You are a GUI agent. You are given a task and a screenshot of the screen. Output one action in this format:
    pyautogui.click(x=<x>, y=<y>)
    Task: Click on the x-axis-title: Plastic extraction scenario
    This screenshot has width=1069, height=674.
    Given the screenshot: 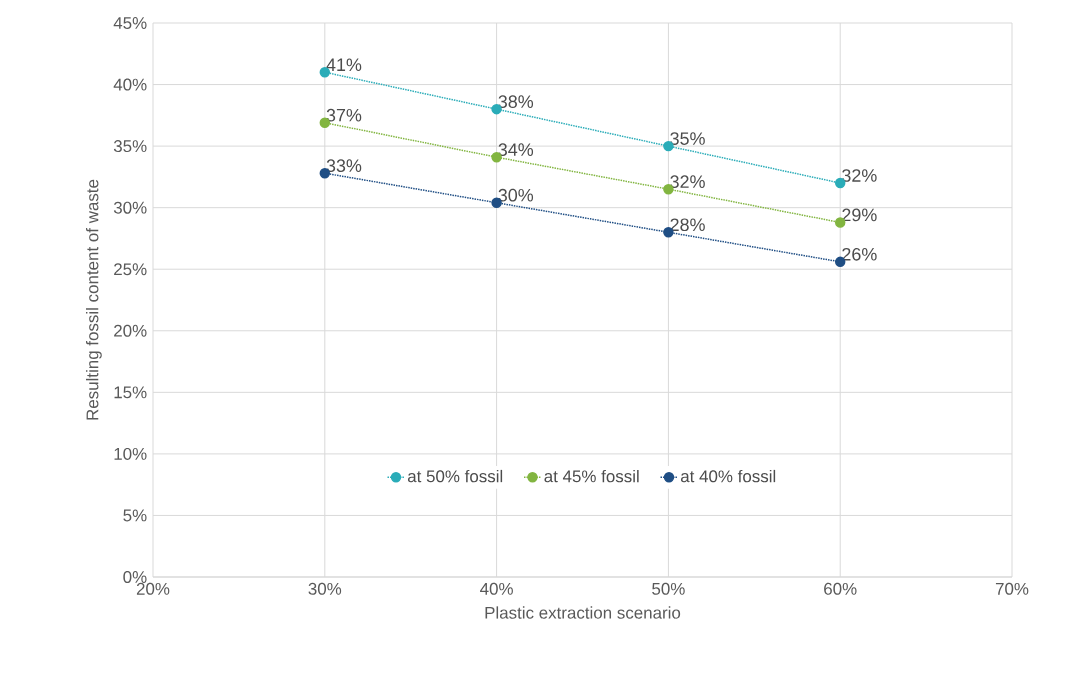 What is the action you would take?
    pyautogui.click(x=583, y=612)
    